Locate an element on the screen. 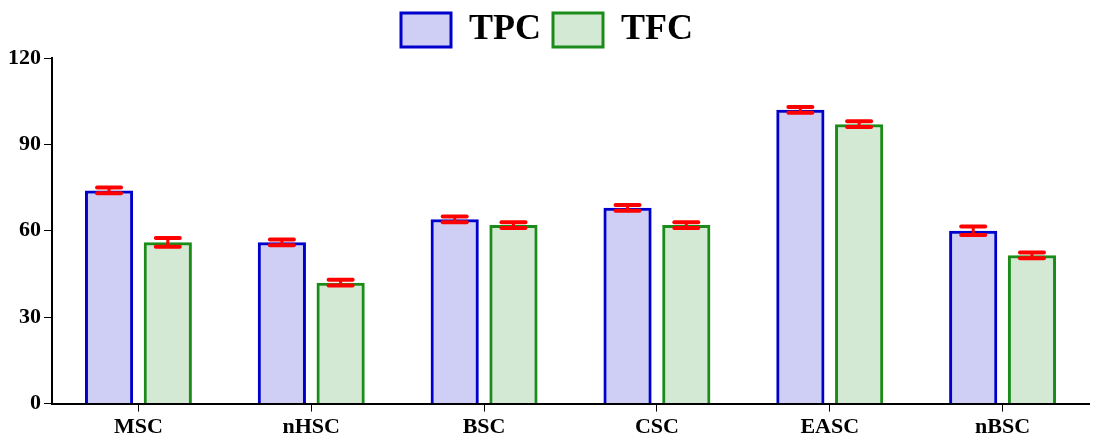 This screenshot has width=1099, height=444. x-tick-label: MSC is located at coordinates (138, 426).